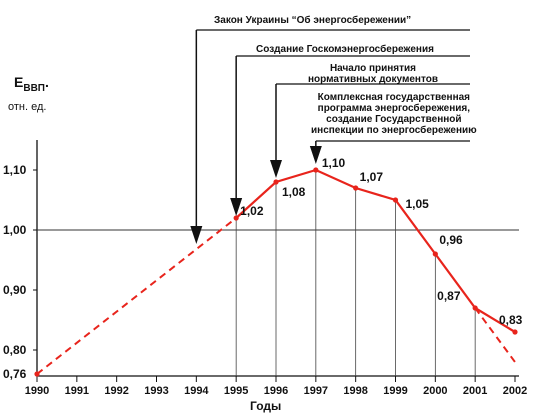 The image size is (537, 416). I want to click on y-axis-unit: отн. ед., so click(27, 107).